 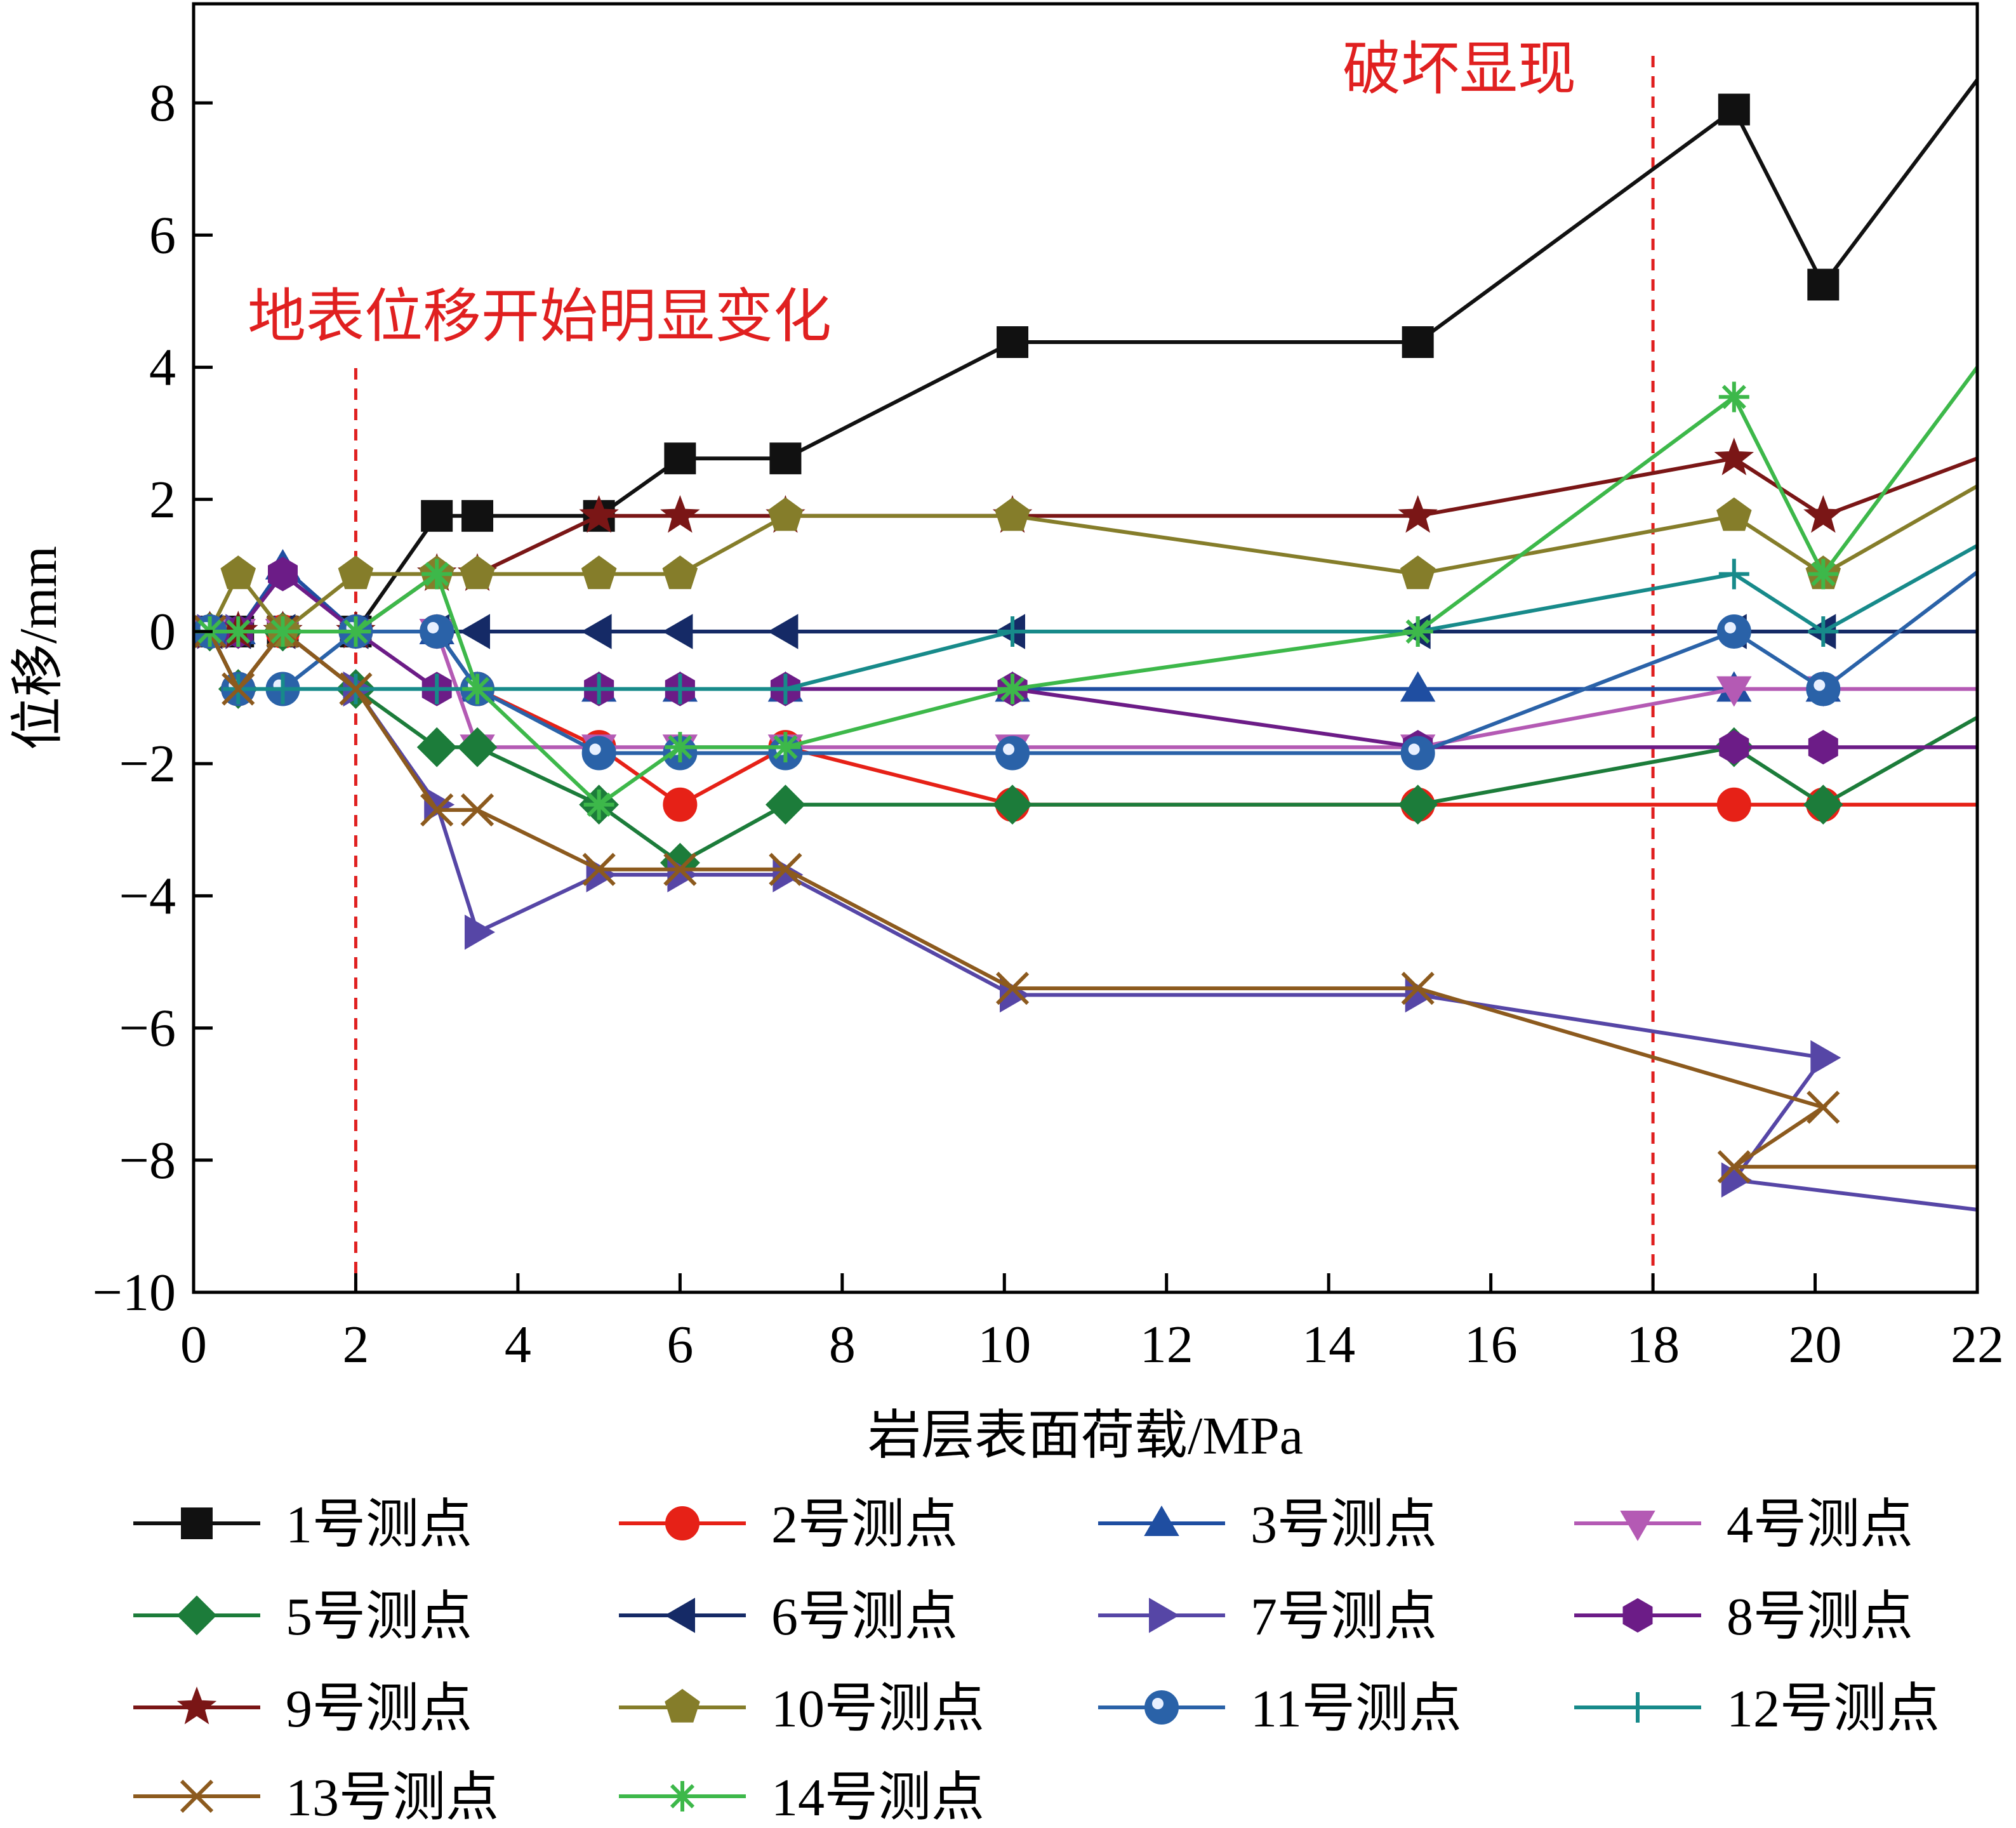 I want to click on legend-label: 4号测点, so click(x=1820, y=1524).